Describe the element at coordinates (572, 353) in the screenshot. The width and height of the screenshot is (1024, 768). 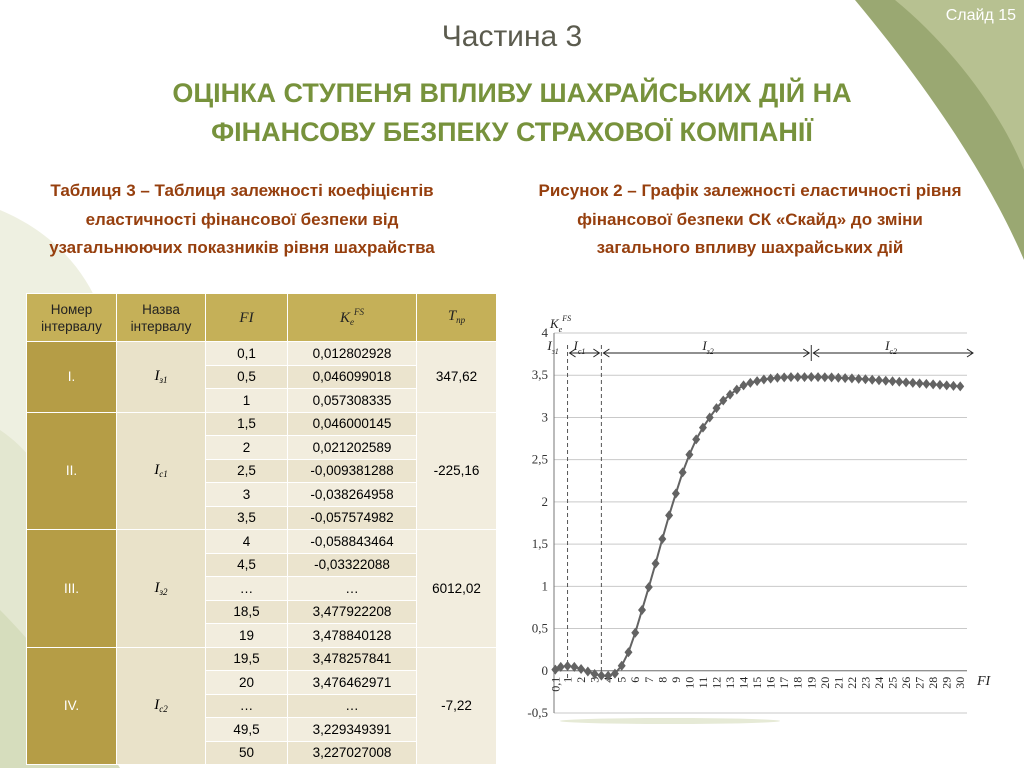
I see `arrow-head-left` at that location.